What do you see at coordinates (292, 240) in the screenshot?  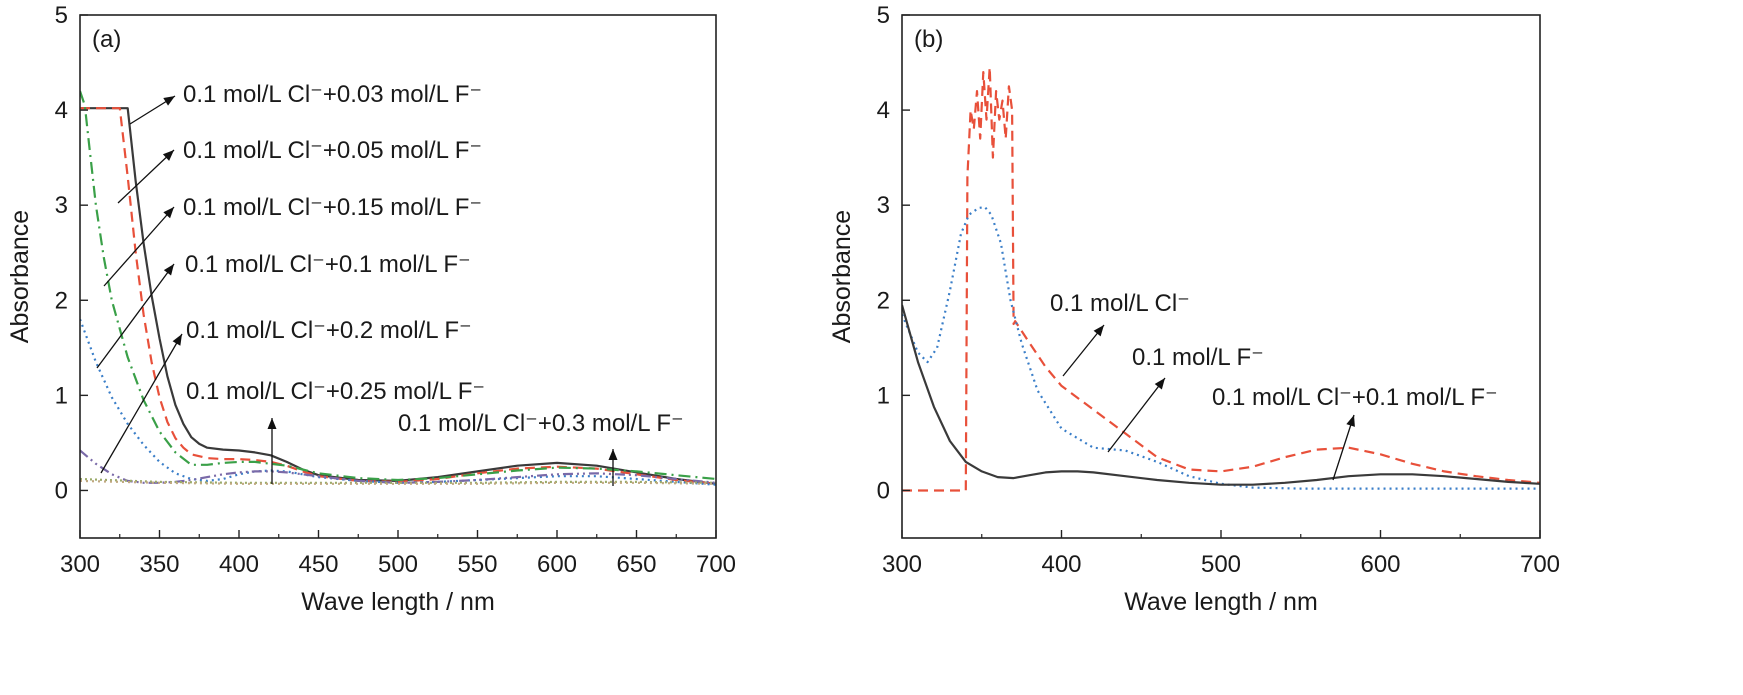 I see `annotation-3: 0.1 mol/L Cl⁻+0.15 mol/L F⁻` at bounding box center [292, 240].